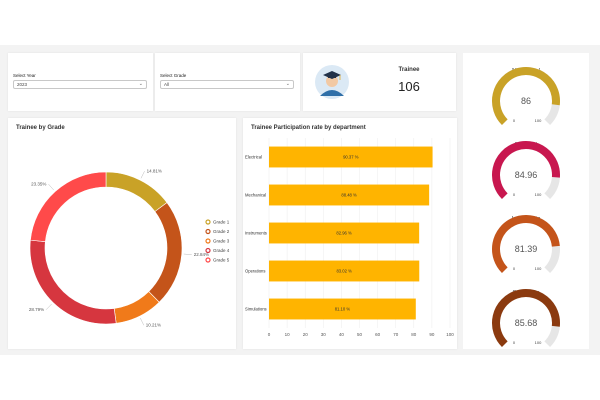  What do you see at coordinates (256, 233) in the screenshot?
I see `y-category-label: Instruments` at bounding box center [256, 233].